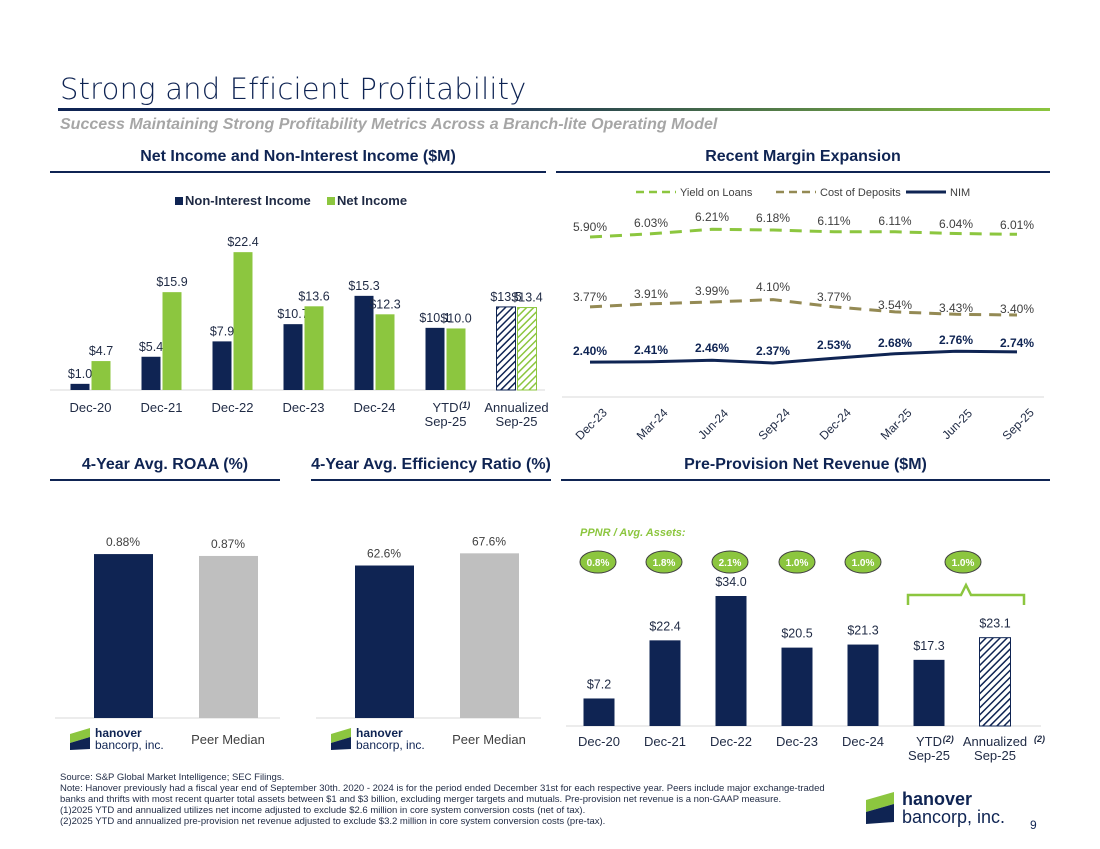 This screenshot has width=1100, height=849. I want to click on efficiency-chart-title: 4-Year Avg. Efficiency Ratio (%), so click(431, 464).